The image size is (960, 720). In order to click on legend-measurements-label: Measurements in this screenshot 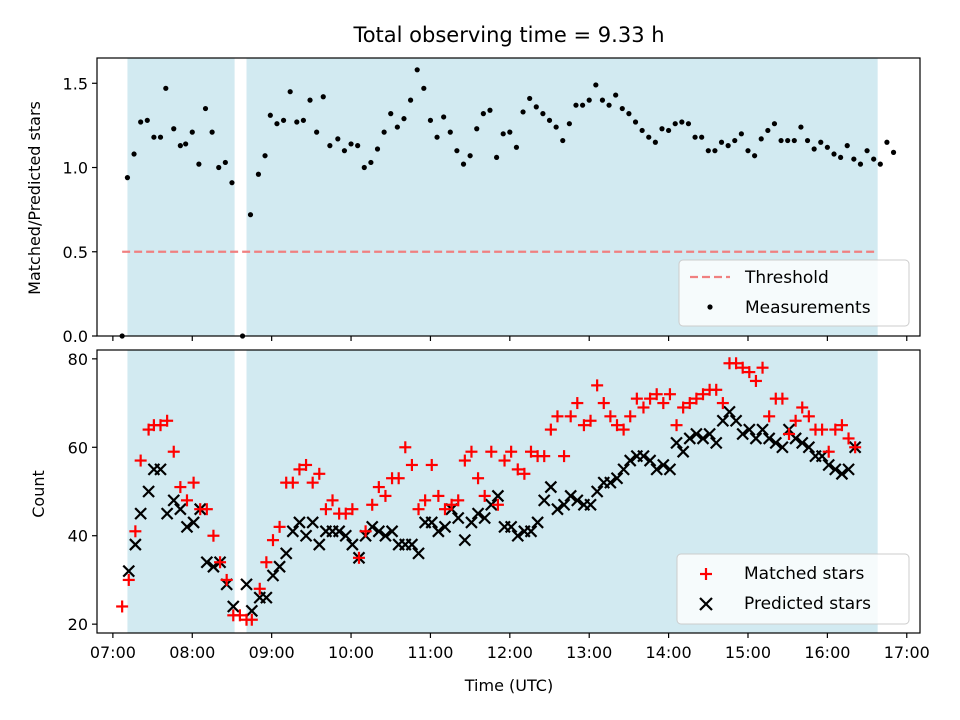, I will do `click(808, 308)`.